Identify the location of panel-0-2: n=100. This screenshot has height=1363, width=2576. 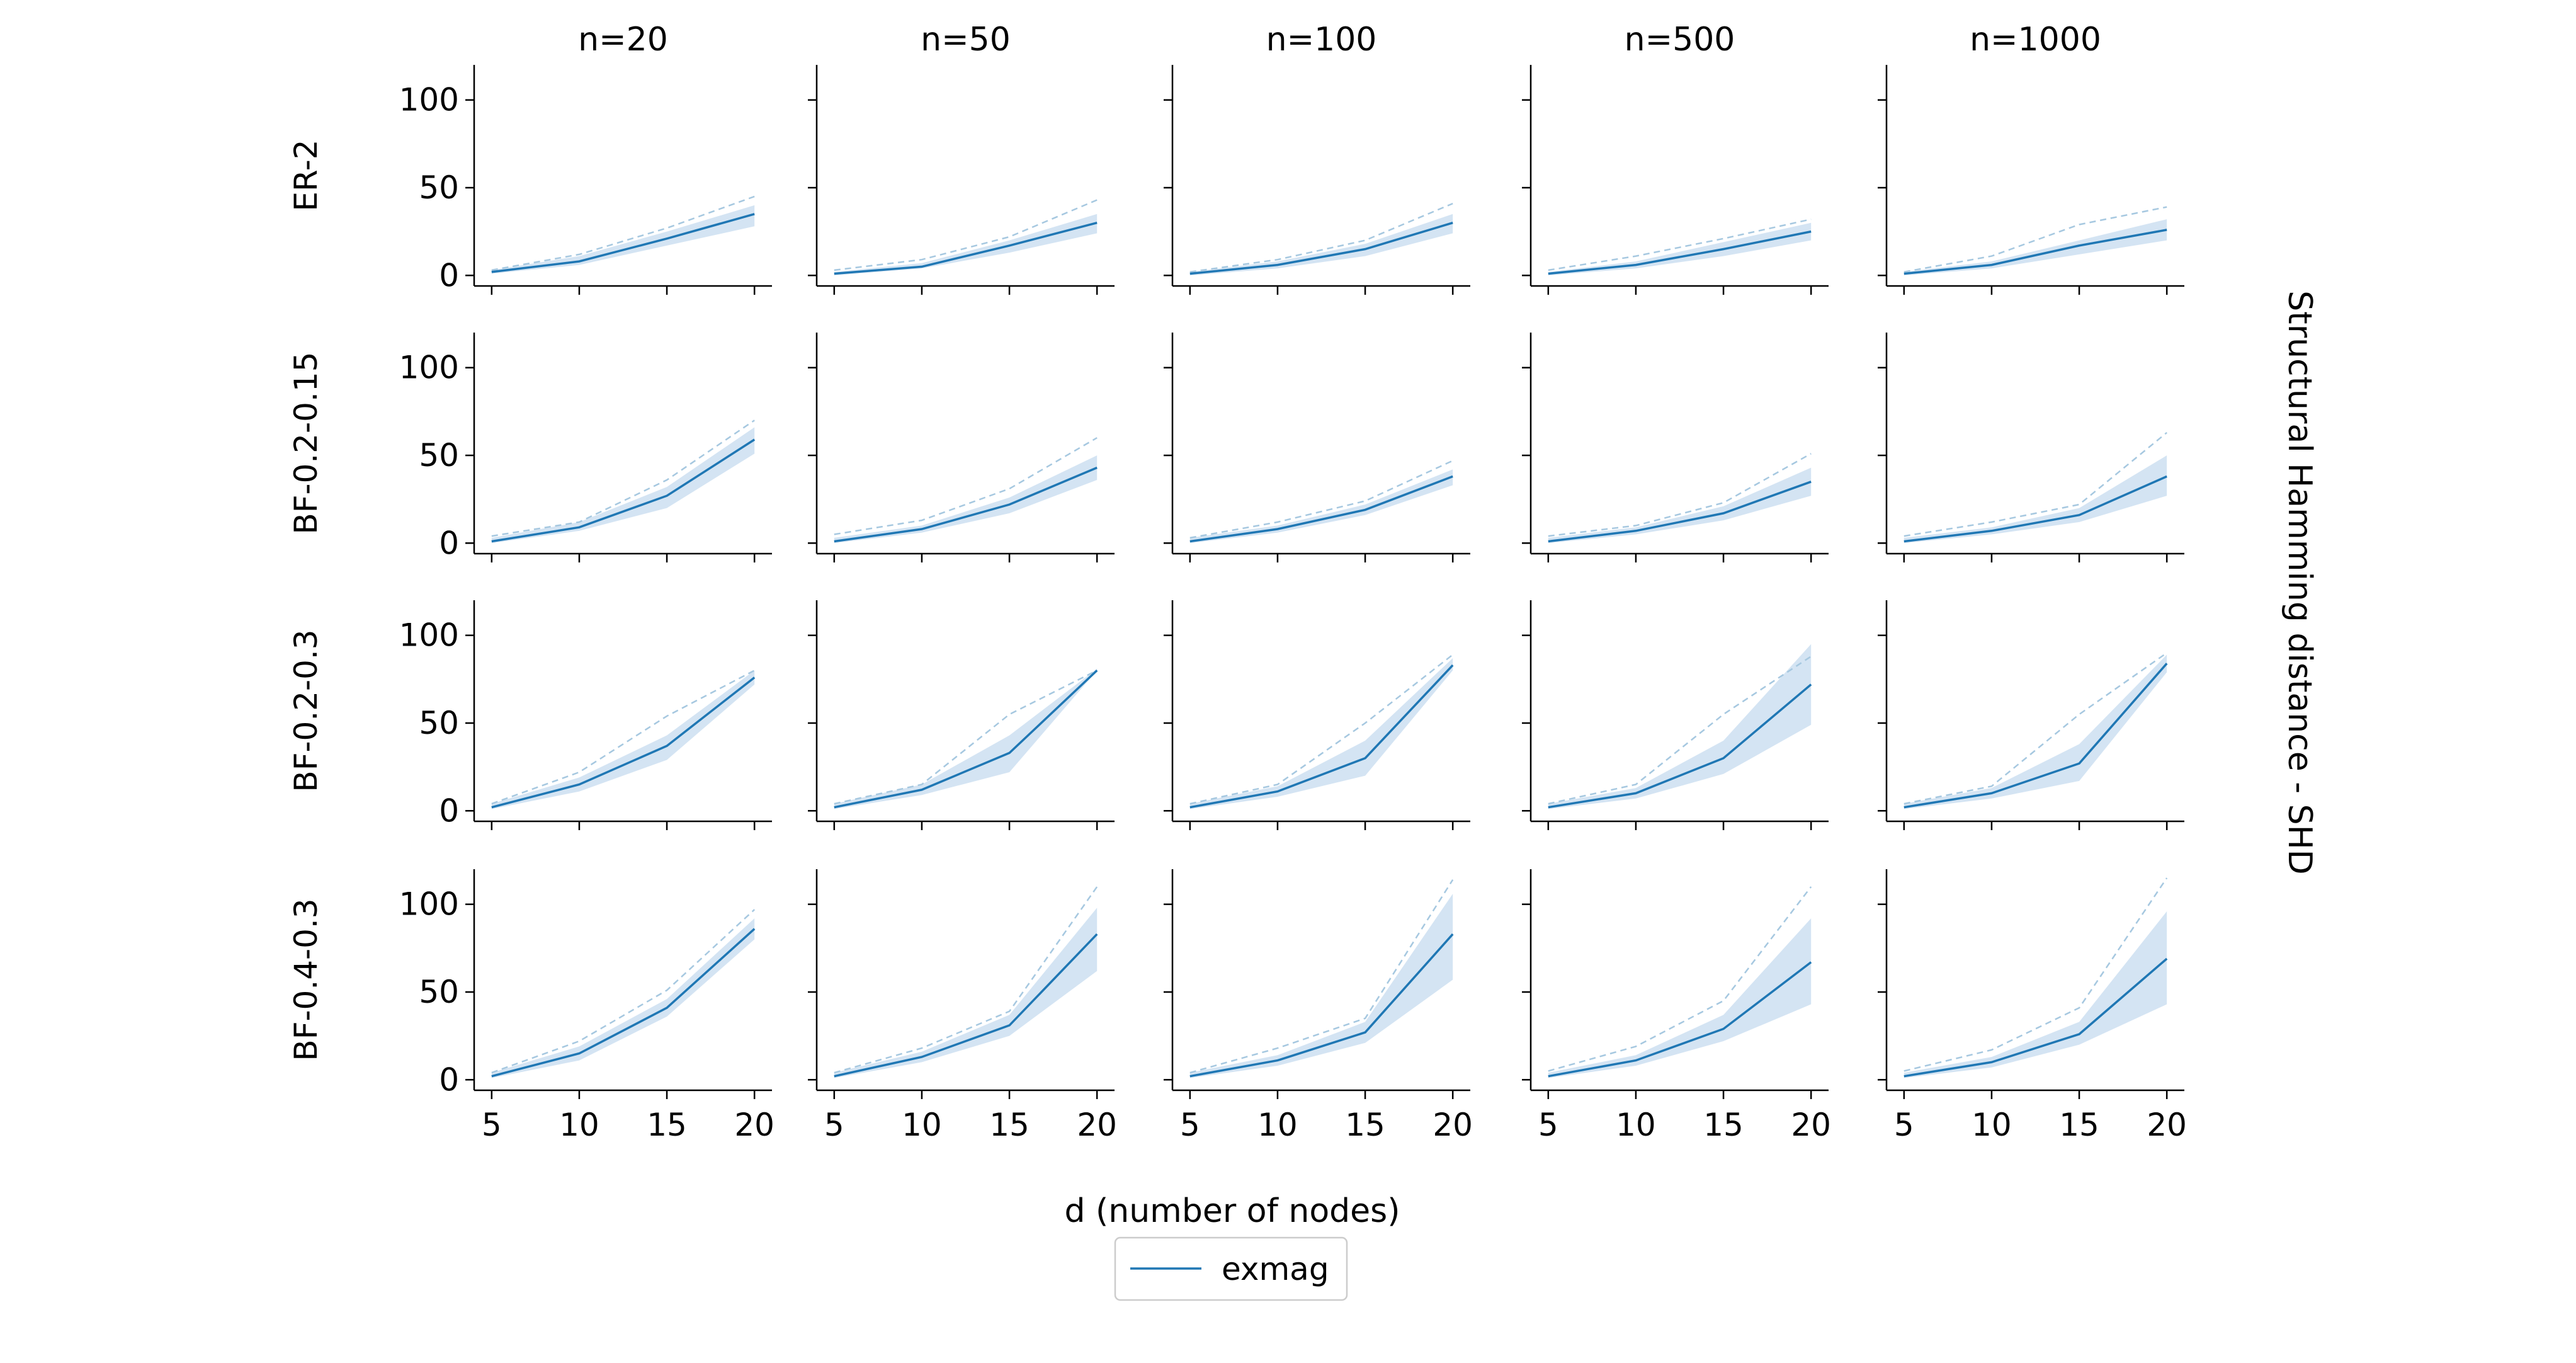
(1317, 158).